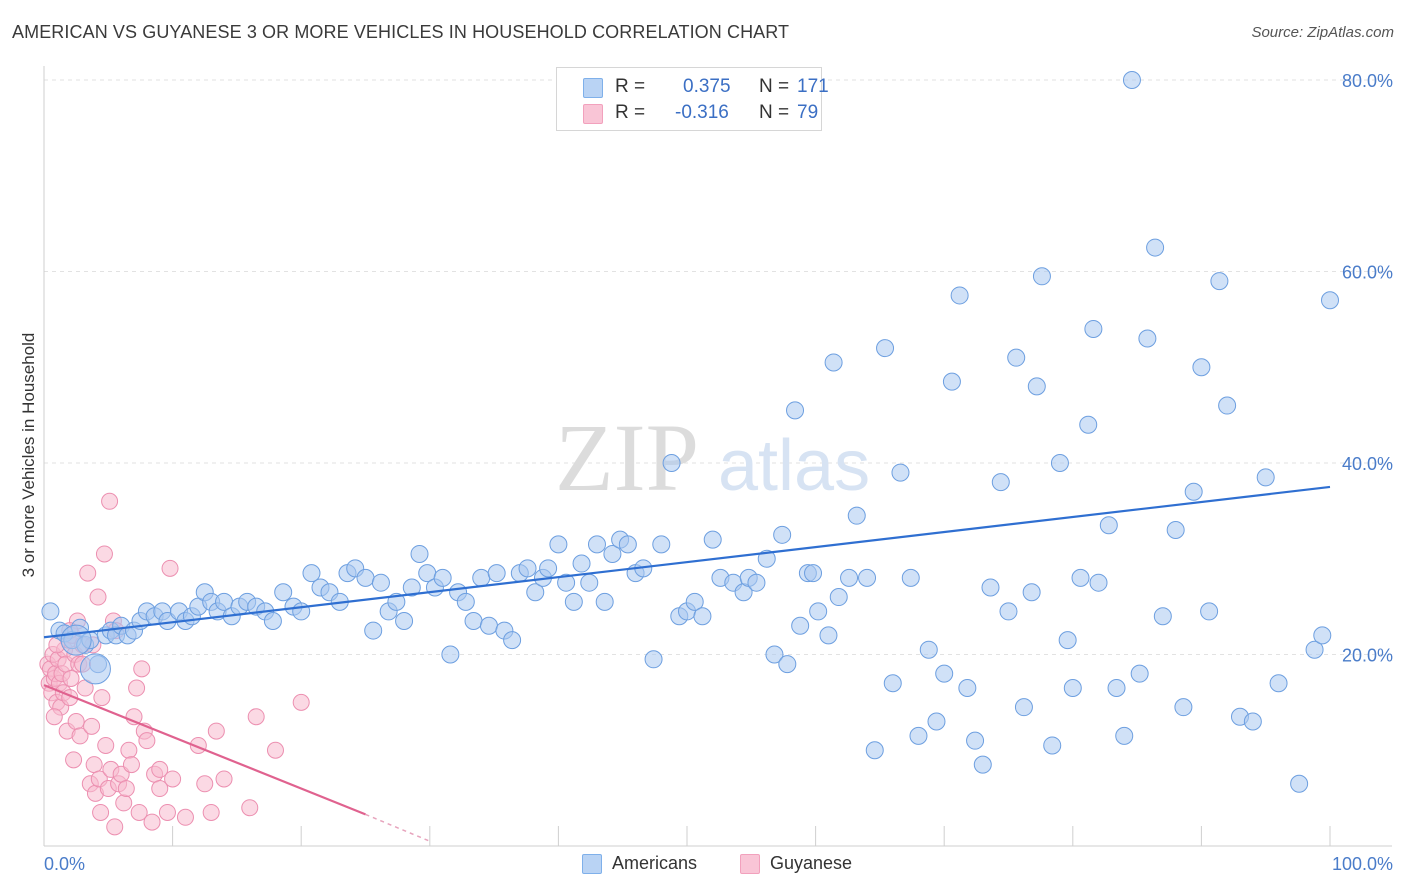 Image resolution: width=1406 pixels, height=892 pixels. Describe the element at coordinates (1367, 81) in the screenshot. I see `y-tick-label: 80.0%` at that location.